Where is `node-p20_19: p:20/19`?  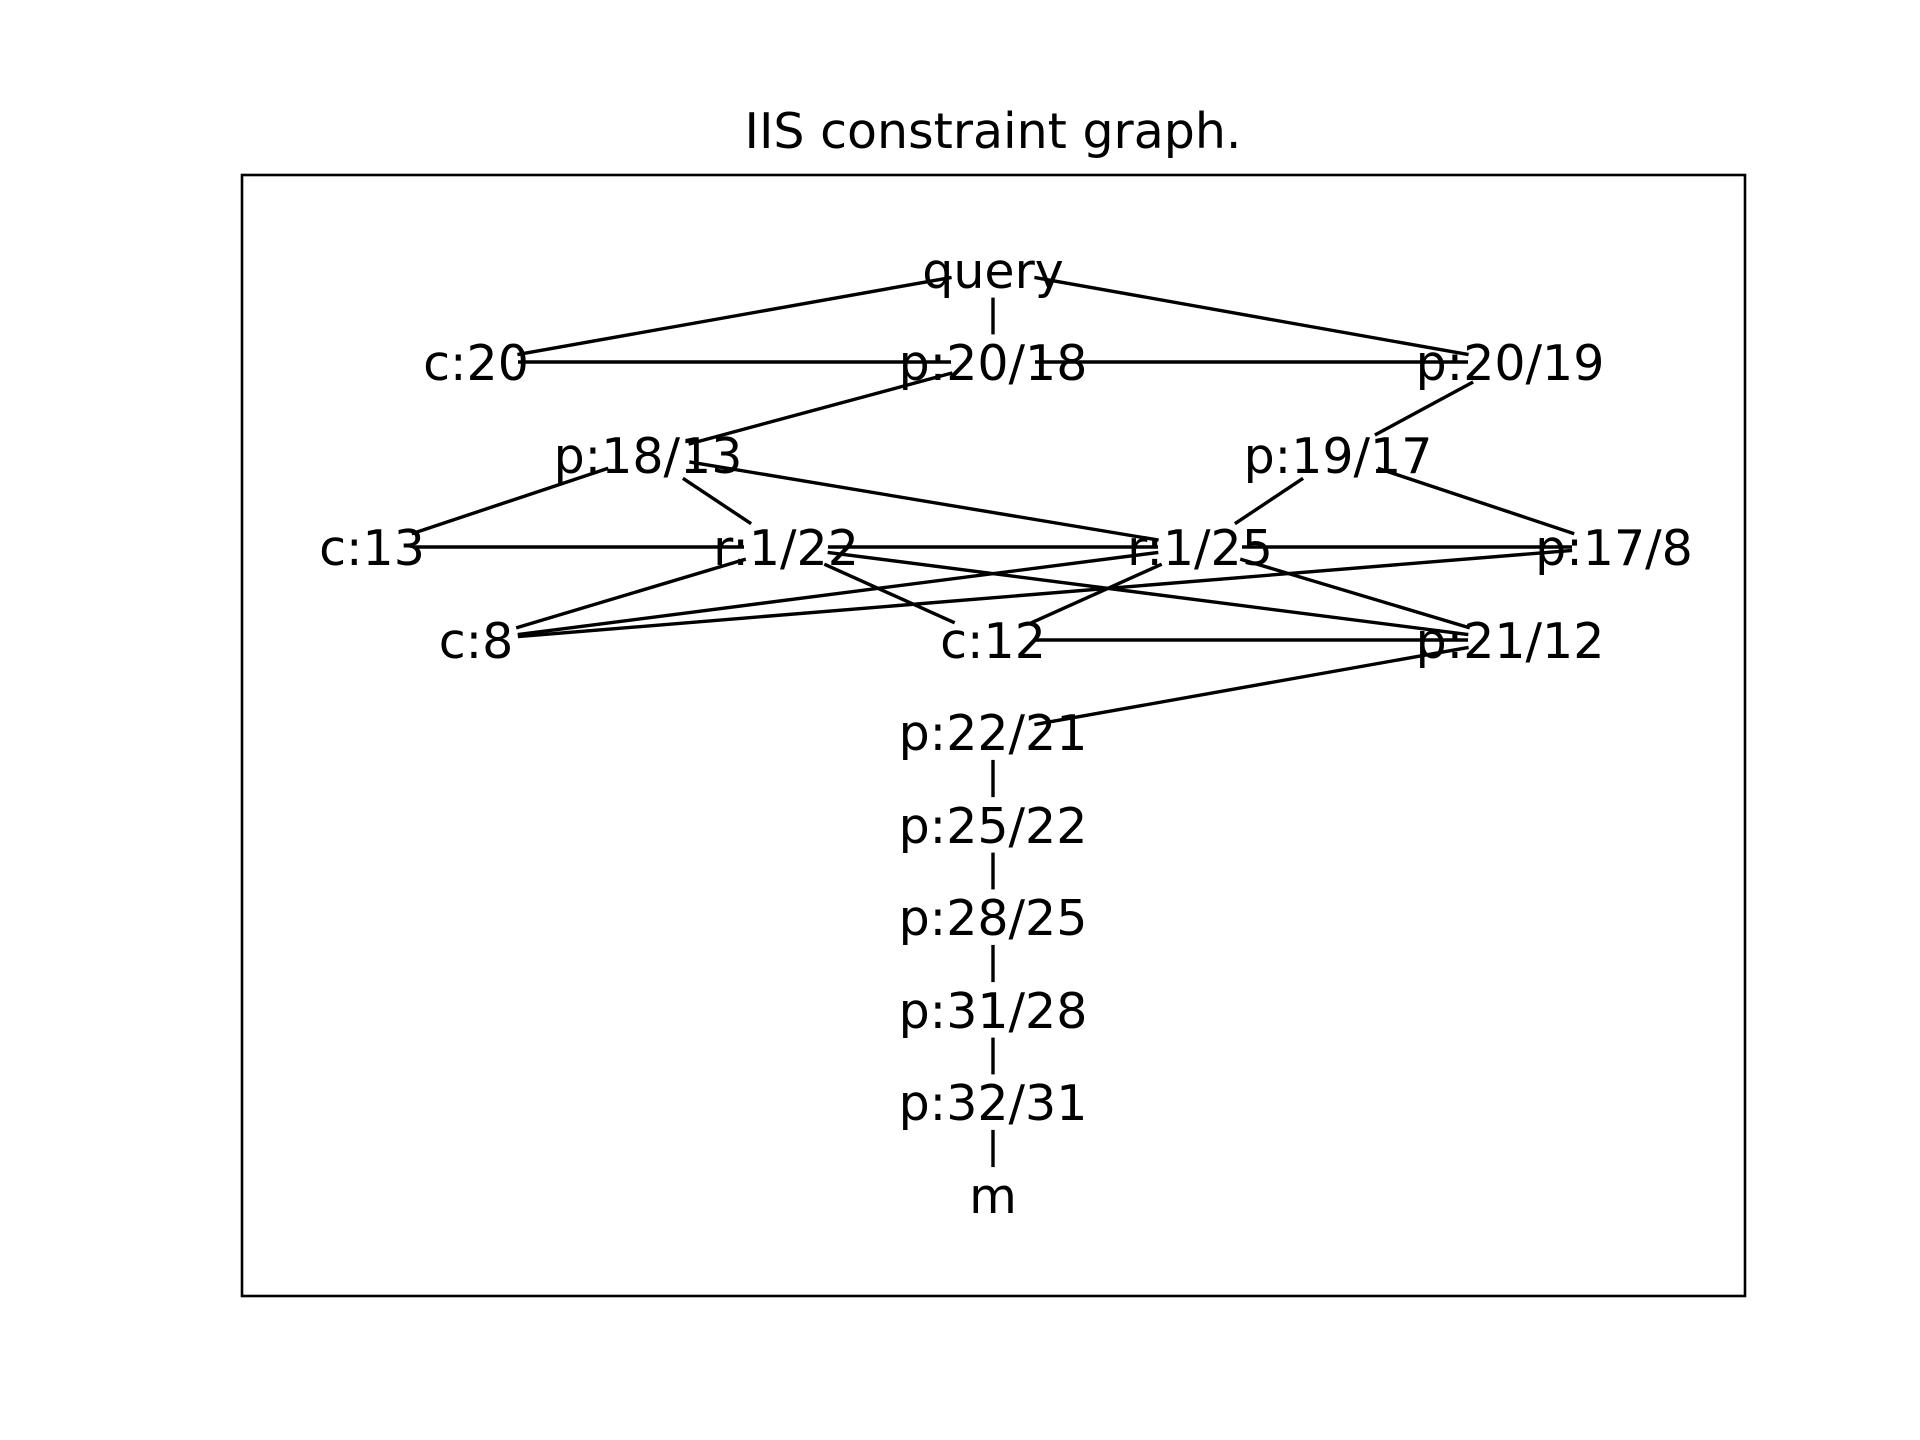
node-p20_19: p:20/19 is located at coordinates (1510, 363).